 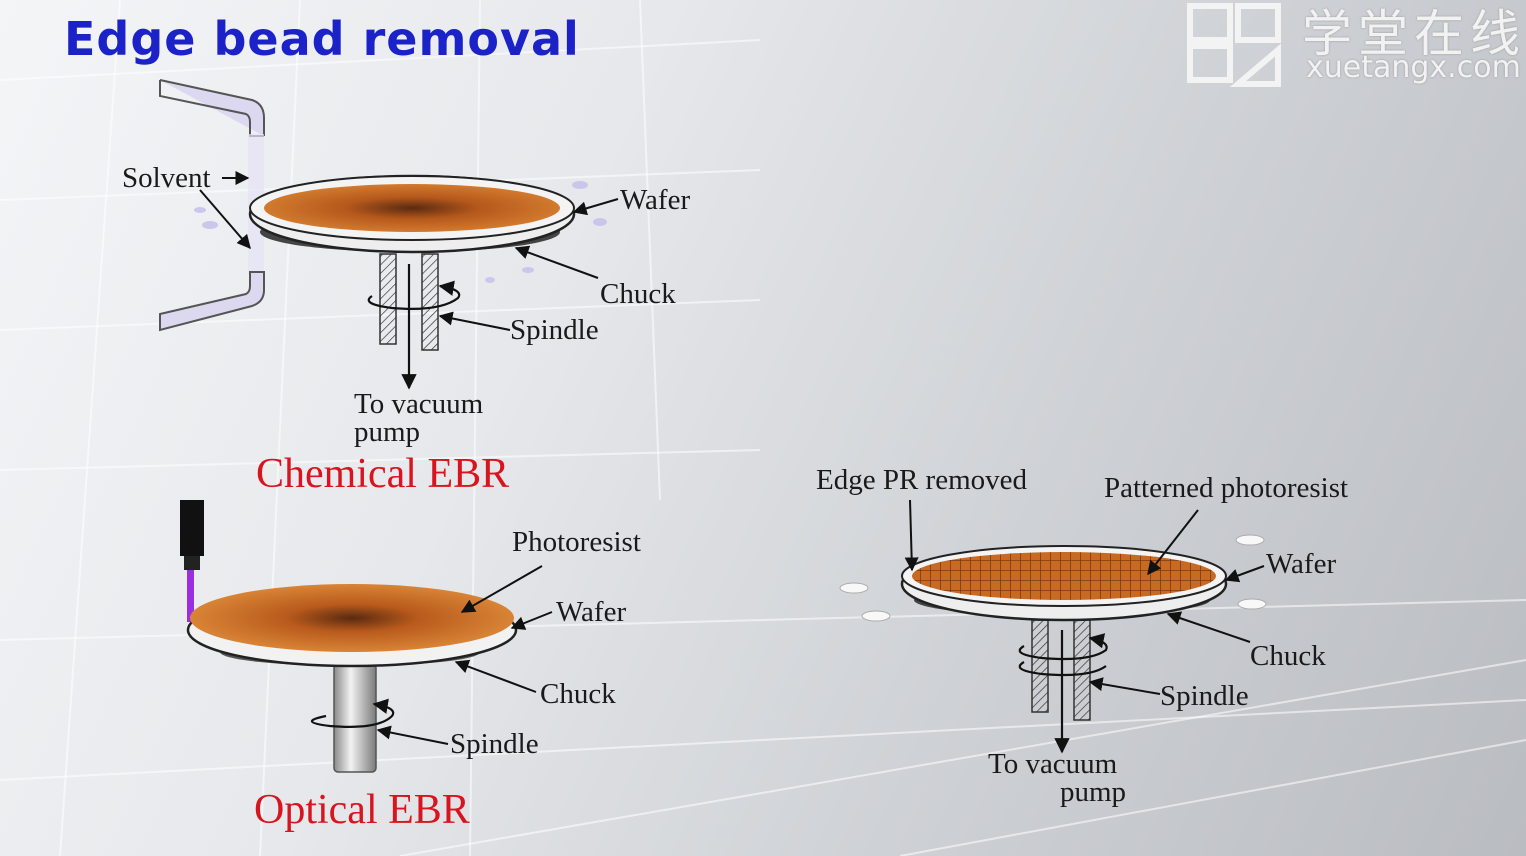 I want to click on book-logo-icon, so click(x=1234, y=45).